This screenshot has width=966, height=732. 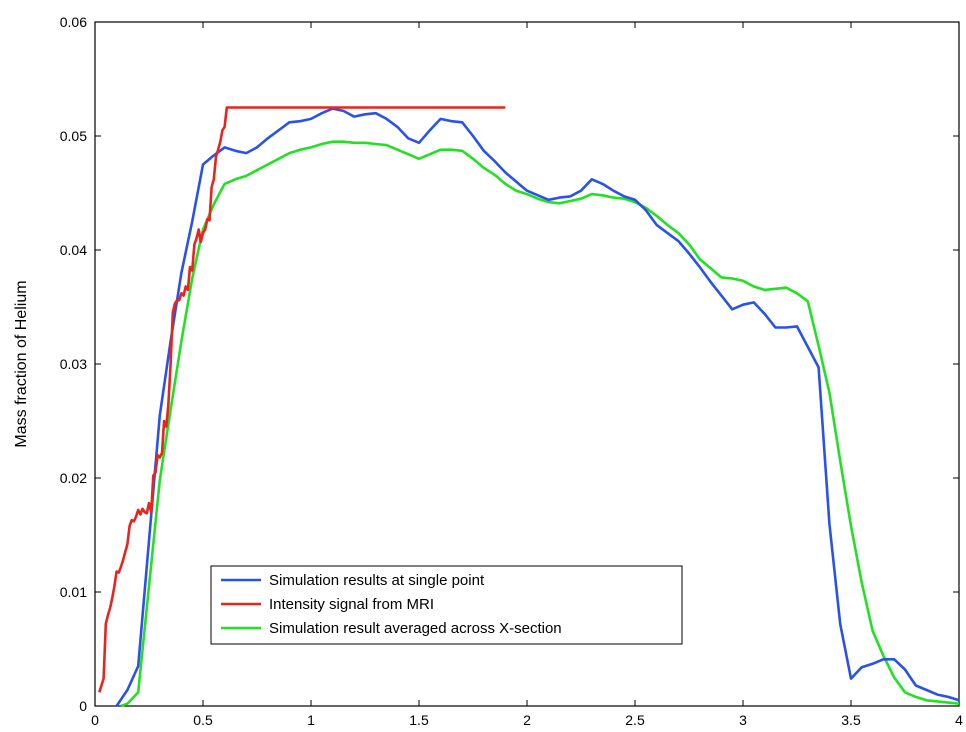 What do you see at coordinates (21, 363) in the screenshot?
I see `y-axis-label: Mass fraction of Helium` at bounding box center [21, 363].